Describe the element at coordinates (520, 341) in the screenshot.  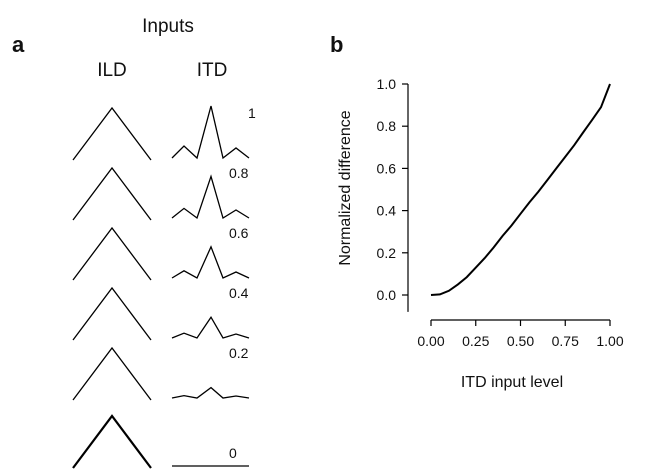
I see `x-tick-label: 0.50` at that location.